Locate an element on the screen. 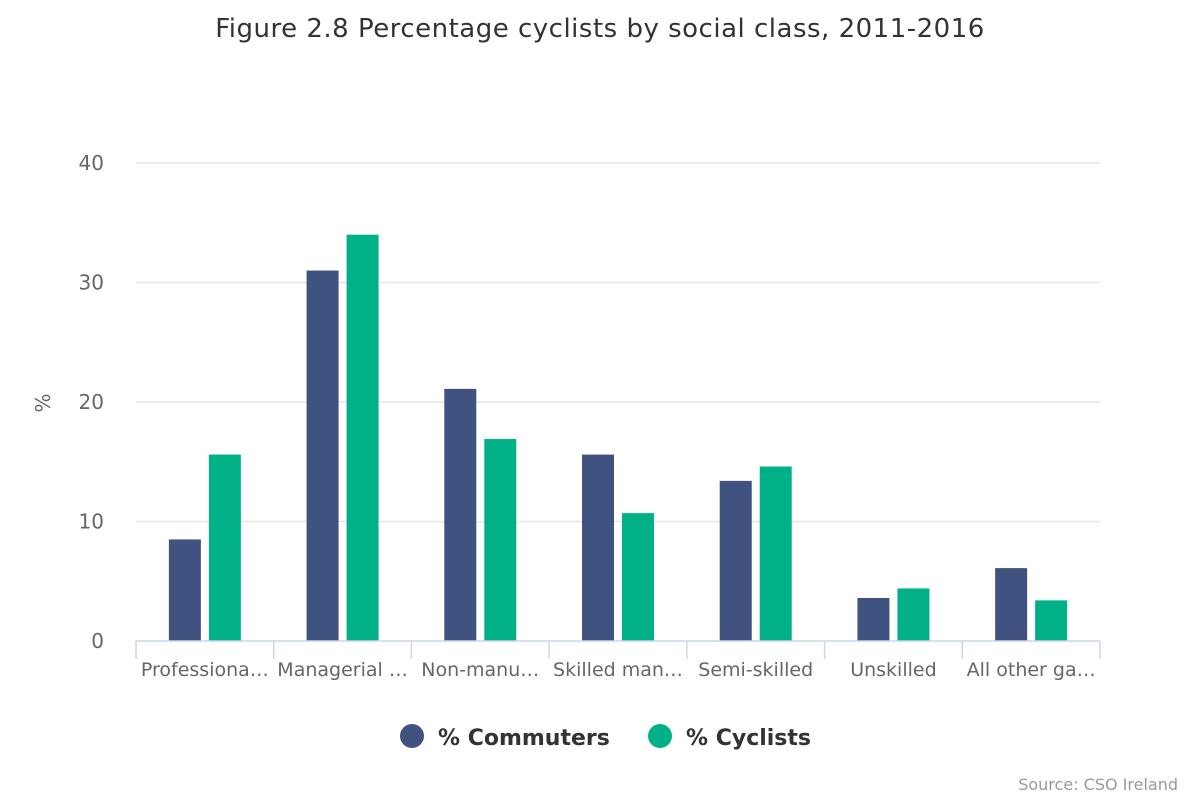  legend-item: % Cyclists is located at coordinates (729, 737).